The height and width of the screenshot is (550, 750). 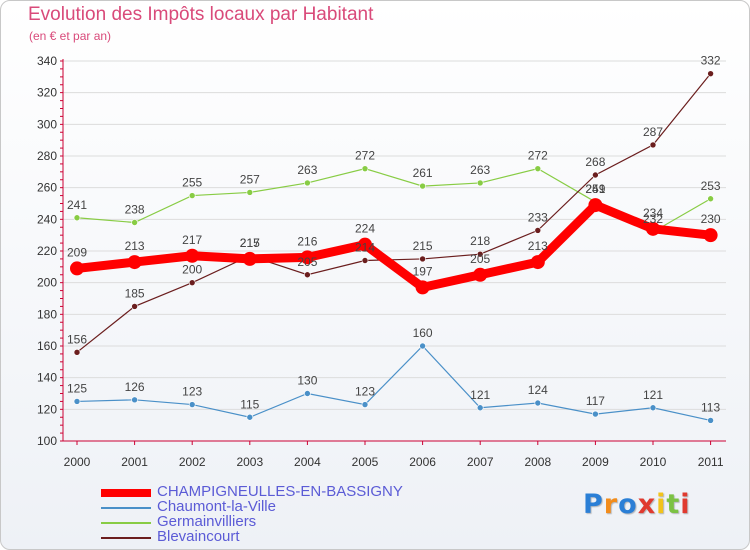 I want to click on chart-title: Evolution des Impôts locaux par Habitant, so click(x=201, y=14).